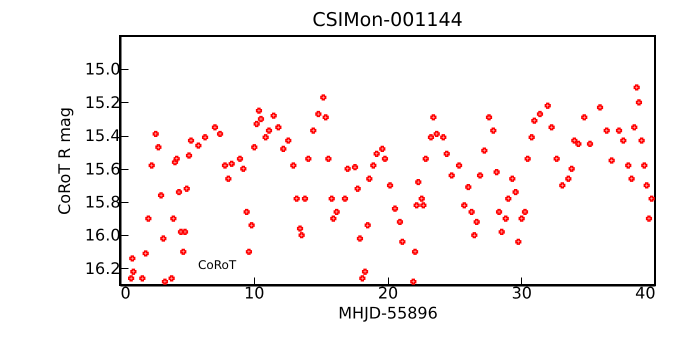  I want to click on x-tick-label: 20, so click(388, 293).